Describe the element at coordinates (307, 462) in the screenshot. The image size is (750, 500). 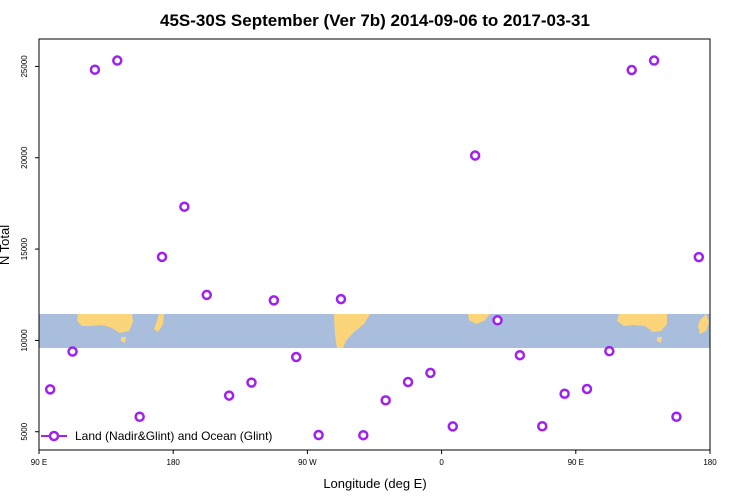
I see `x-tick-label: 90 W` at that location.